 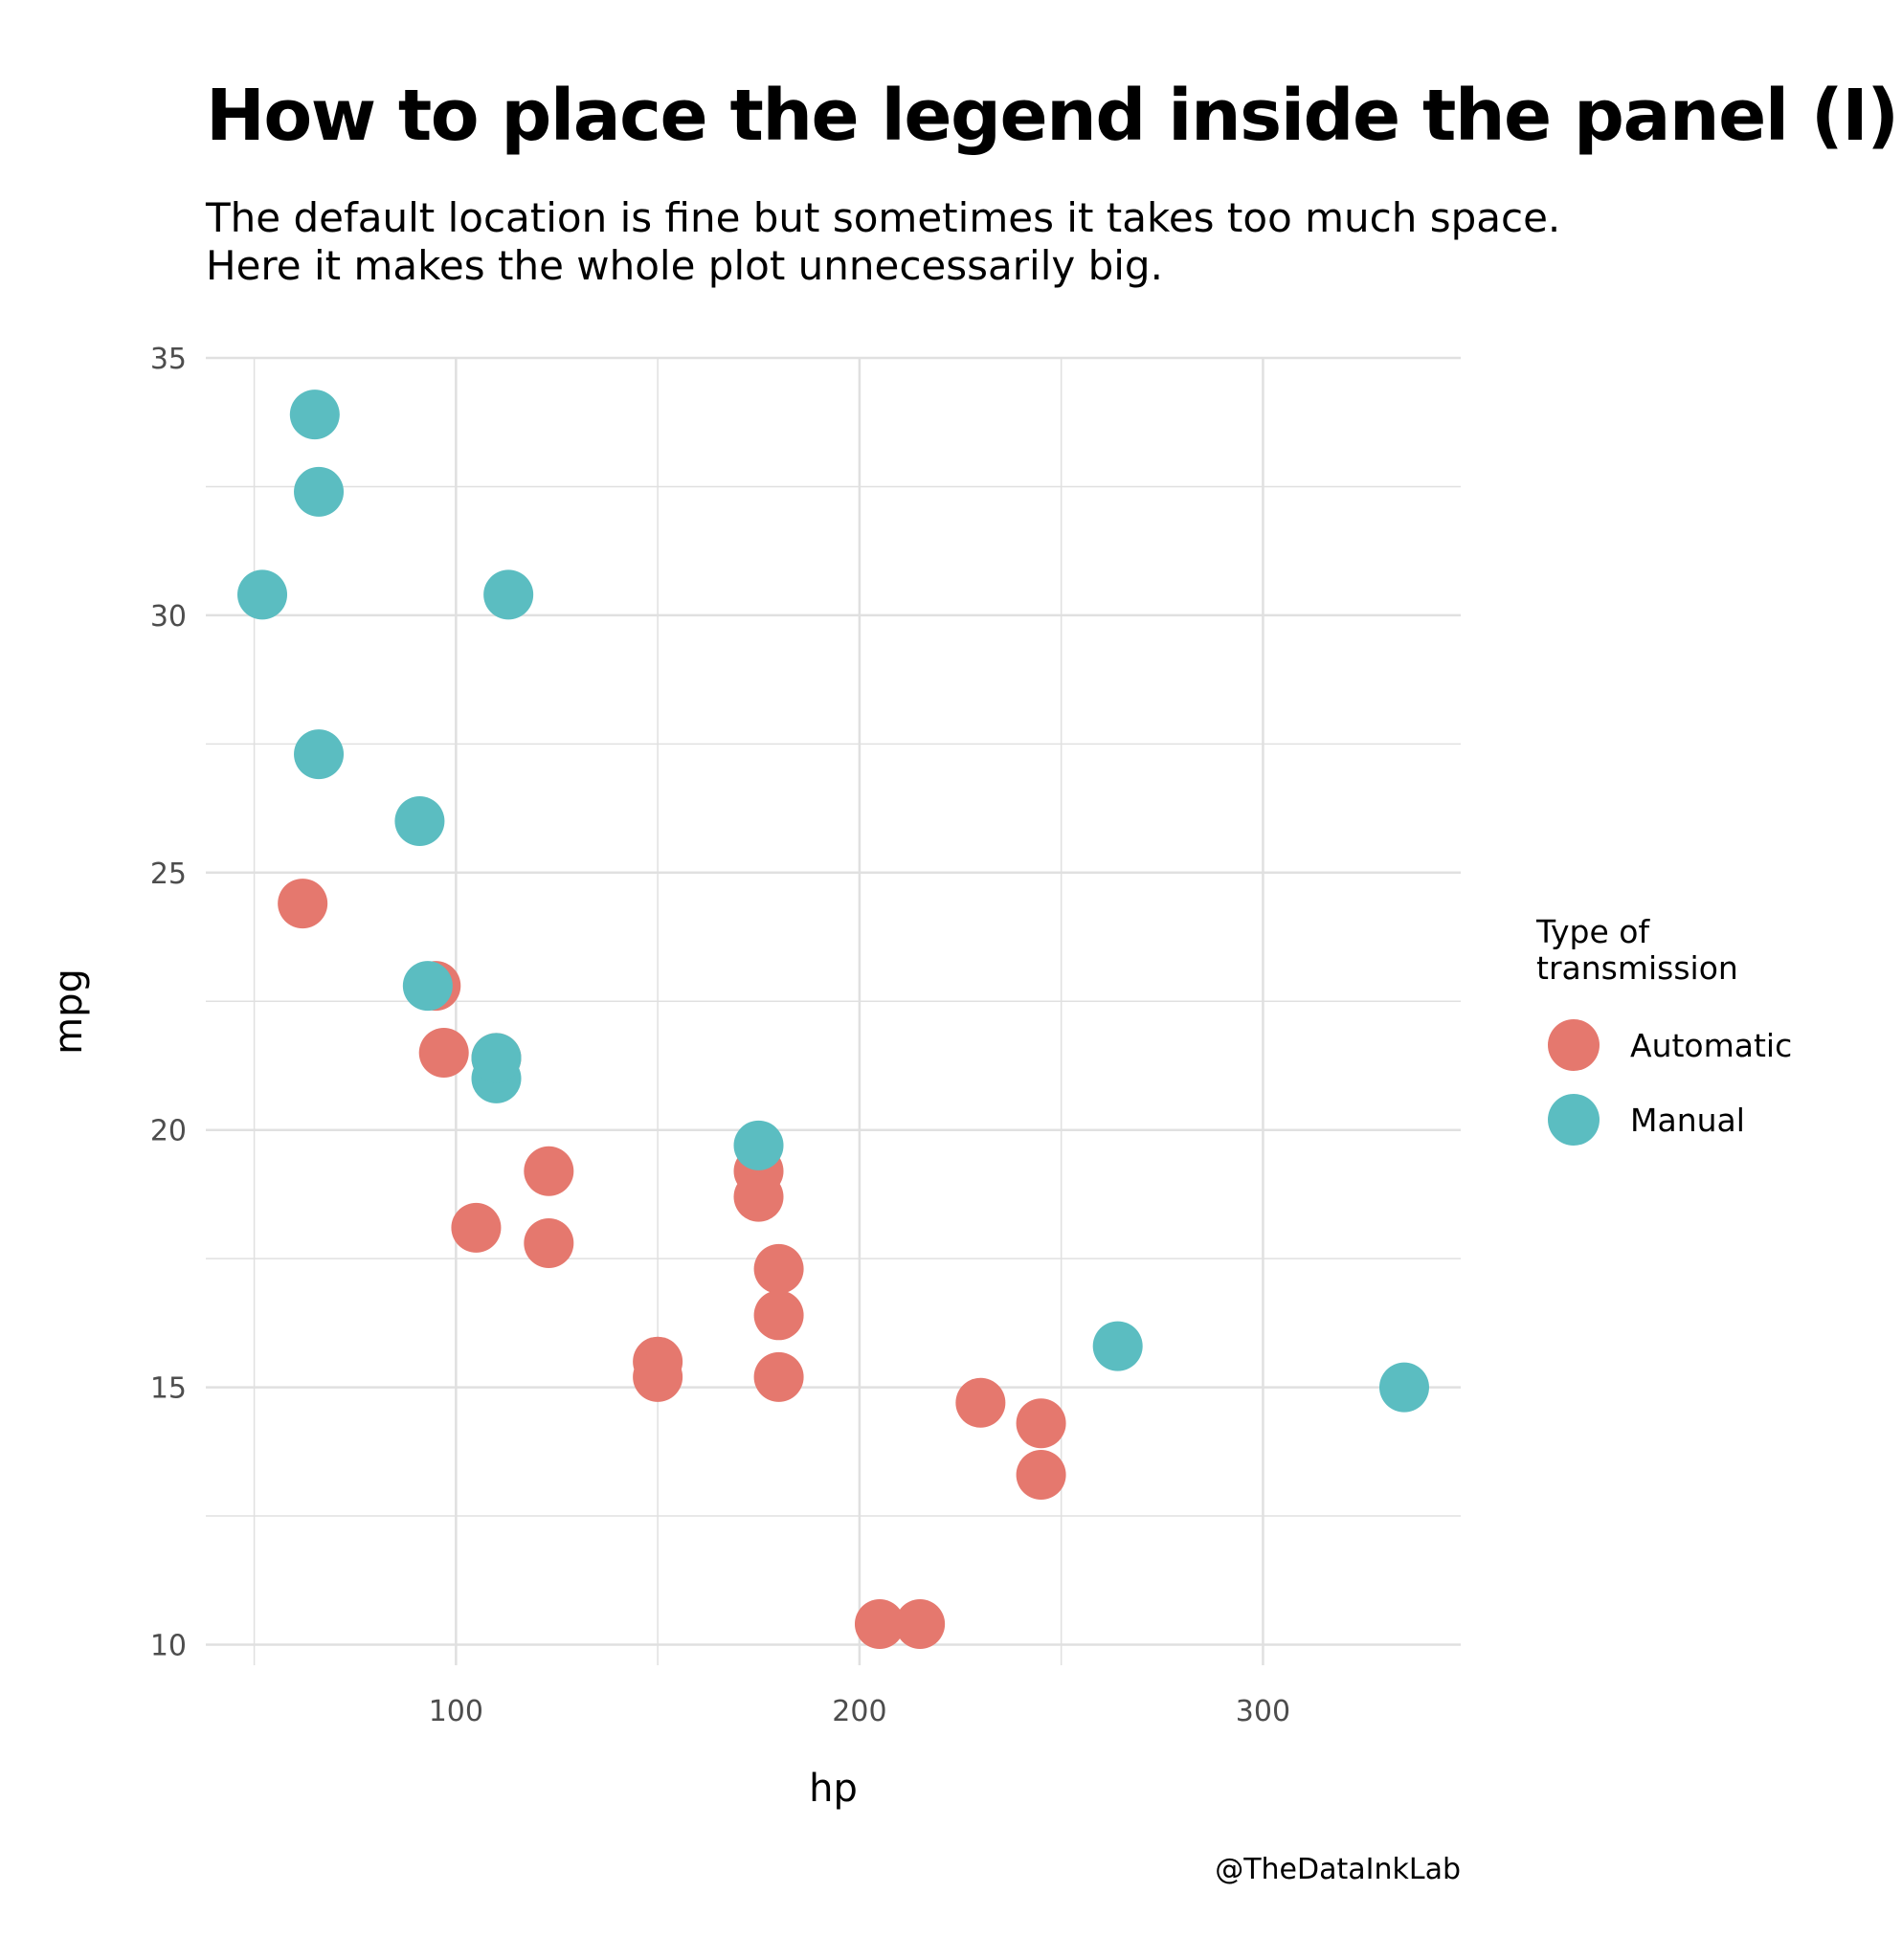 I want to click on legend-label-manual: Manual, so click(x=1687, y=1120).